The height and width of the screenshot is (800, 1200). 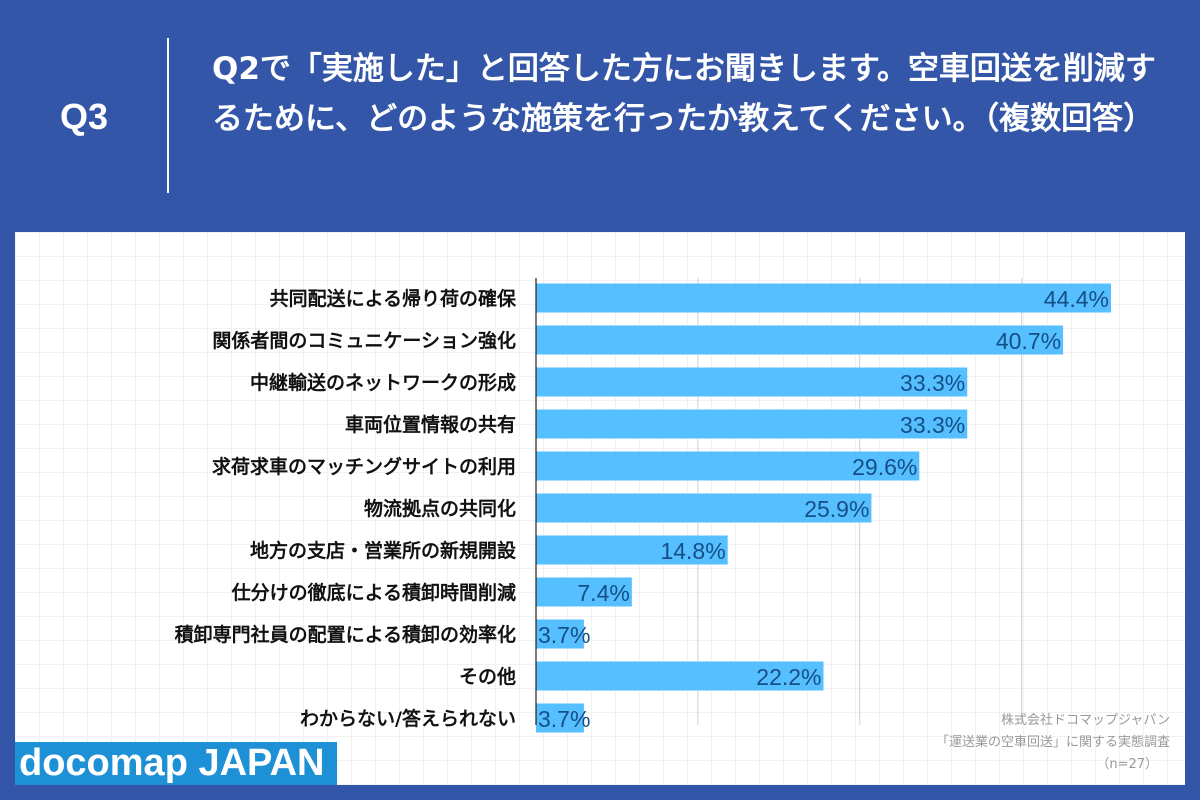 What do you see at coordinates (383, 382) in the screenshot?
I see `category-label: 中継輸送のネットワークの形成` at bounding box center [383, 382].